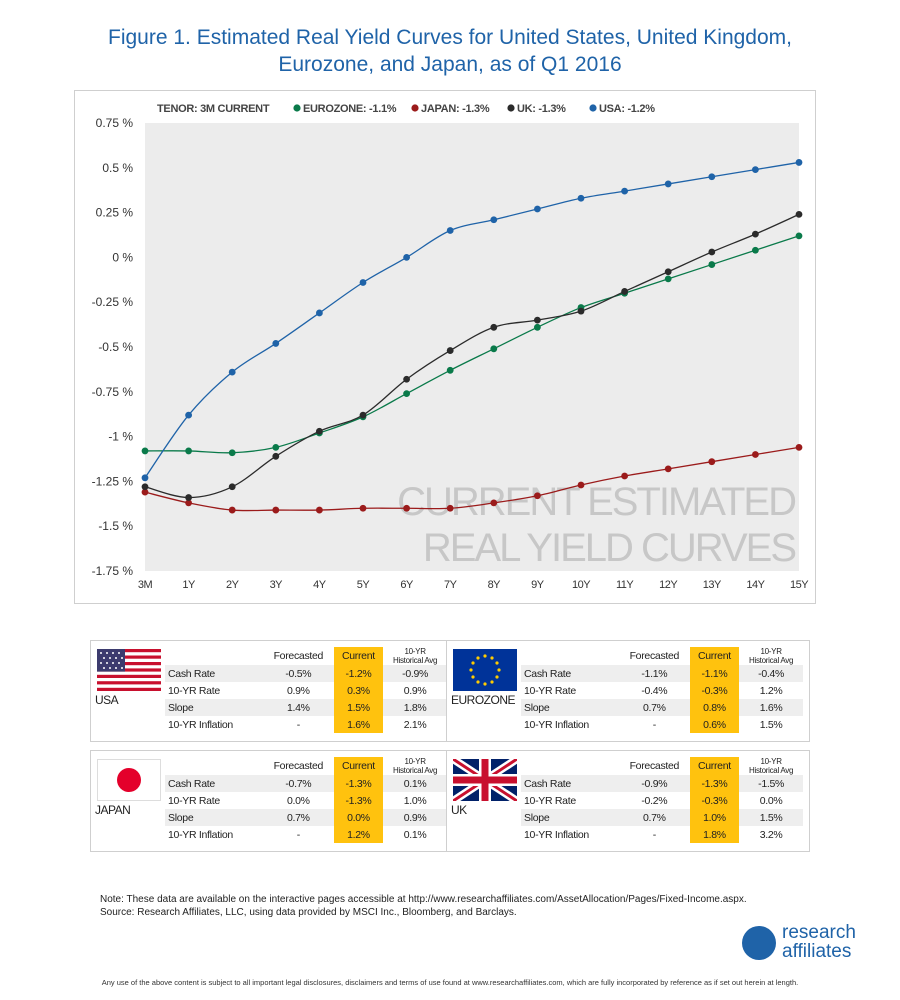  What do you see at coordinates (654, 783) in the screenshot?
I see `forecasted-value: -0.9%` at bounding box center [654, 783].